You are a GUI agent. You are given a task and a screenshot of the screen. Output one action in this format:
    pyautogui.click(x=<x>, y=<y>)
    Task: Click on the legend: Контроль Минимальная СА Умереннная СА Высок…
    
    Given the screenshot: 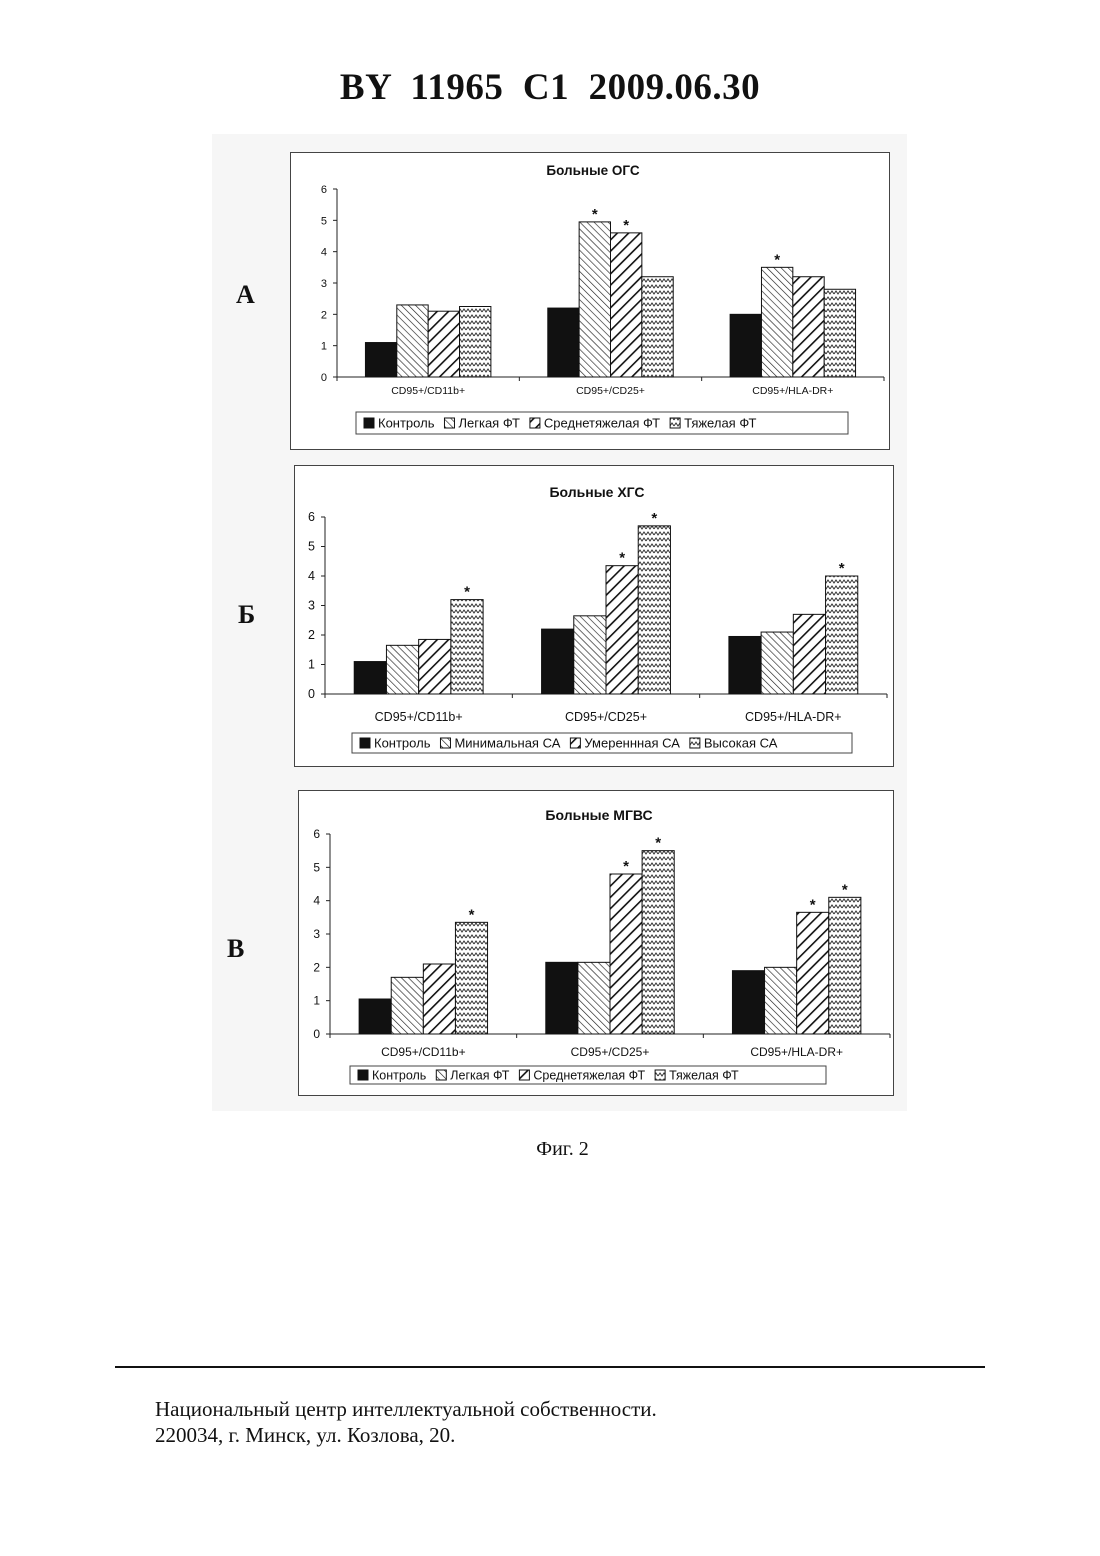 What is the action you would take?
    pyautogui.click(x=602, y=743)
    